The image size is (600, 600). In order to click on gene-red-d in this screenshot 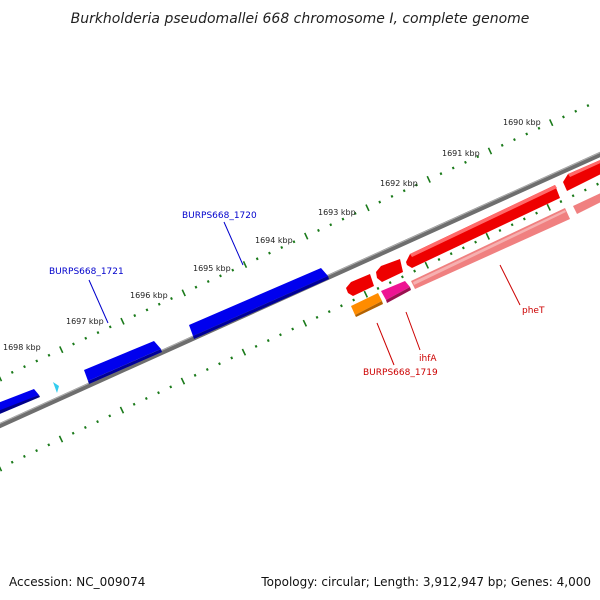, I will do `click(581, 174)`.